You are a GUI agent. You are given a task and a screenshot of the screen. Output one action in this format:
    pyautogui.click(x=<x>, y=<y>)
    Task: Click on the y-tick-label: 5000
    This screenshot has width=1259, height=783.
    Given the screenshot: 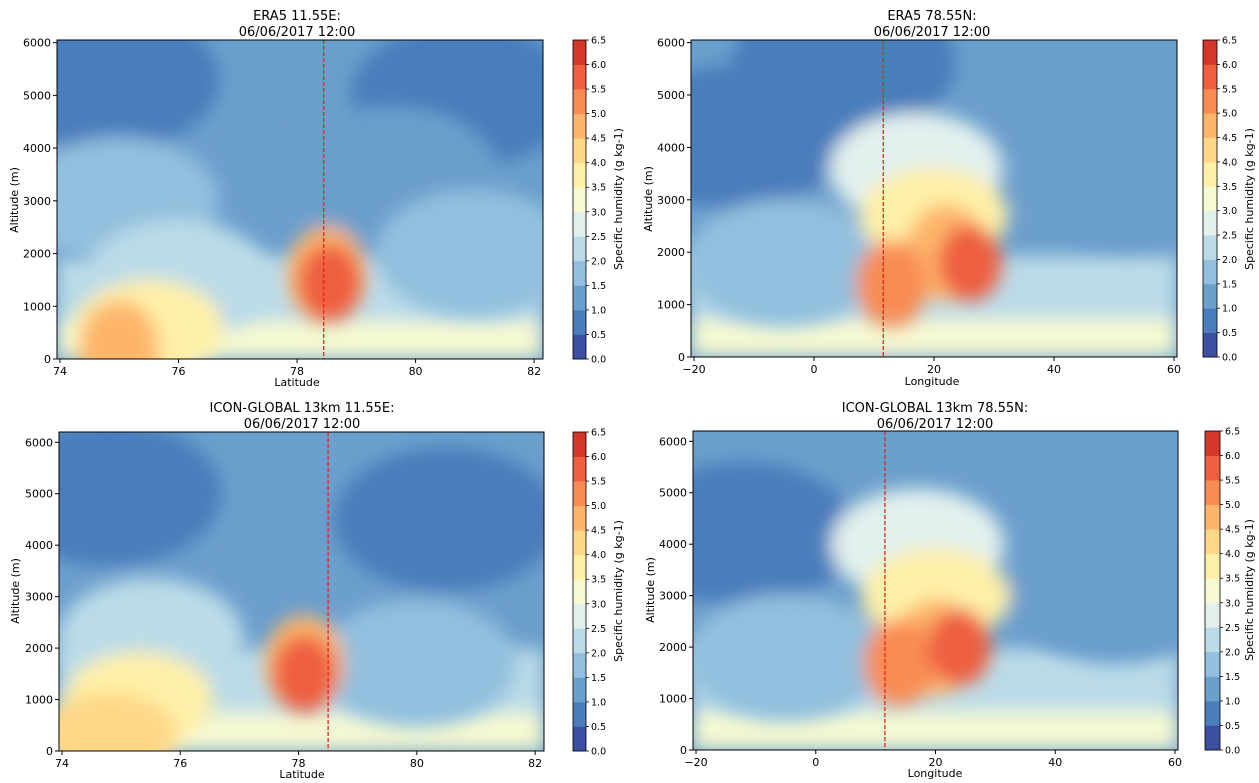 What is the action you would take?
    pyautogui.click(x=37, y=95)
    